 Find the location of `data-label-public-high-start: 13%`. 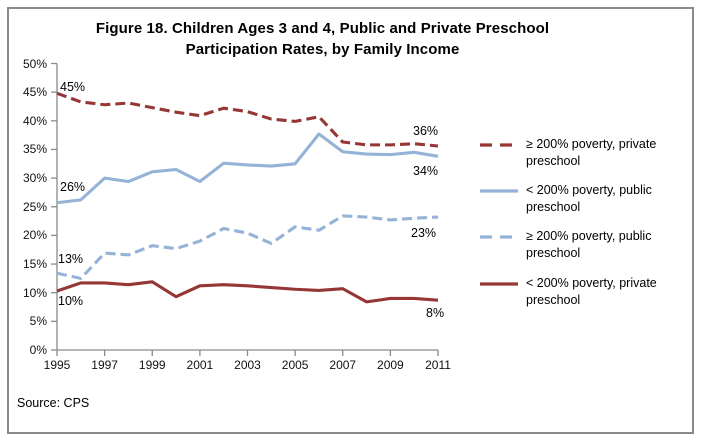

data-label-public-high-start: 13% is located at coordinates (71, 259).